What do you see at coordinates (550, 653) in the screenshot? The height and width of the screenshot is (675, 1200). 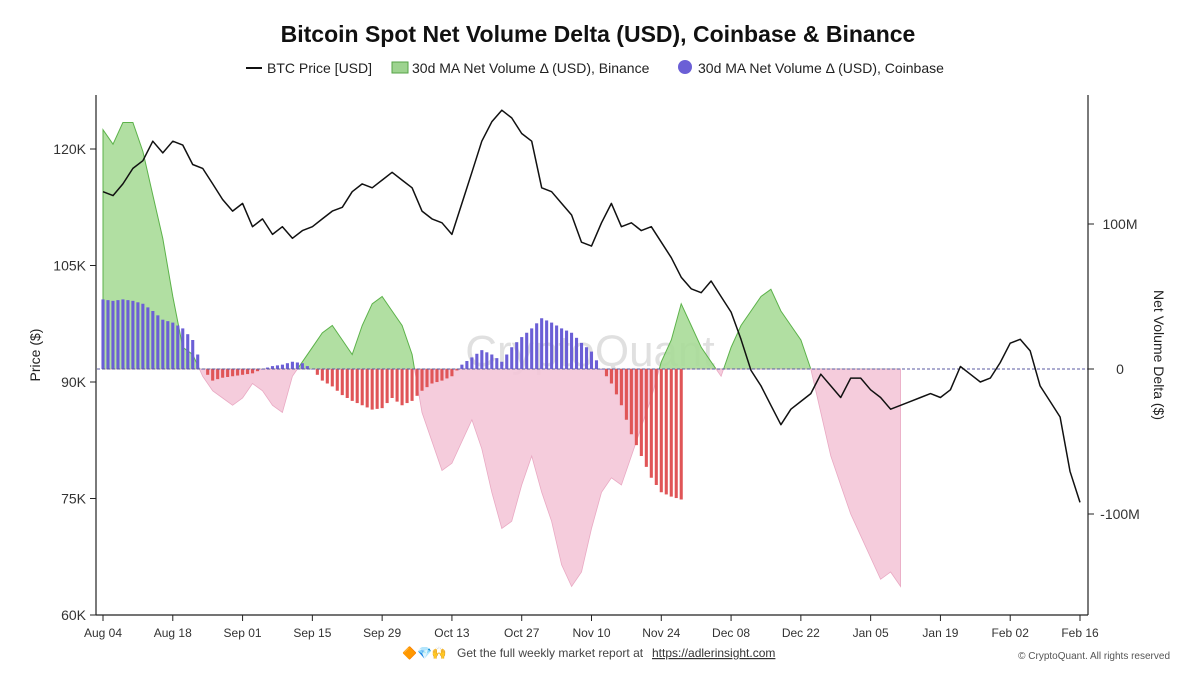 I see `footer-text: Get the full weekly market report at` at bounding box center [550, 653].